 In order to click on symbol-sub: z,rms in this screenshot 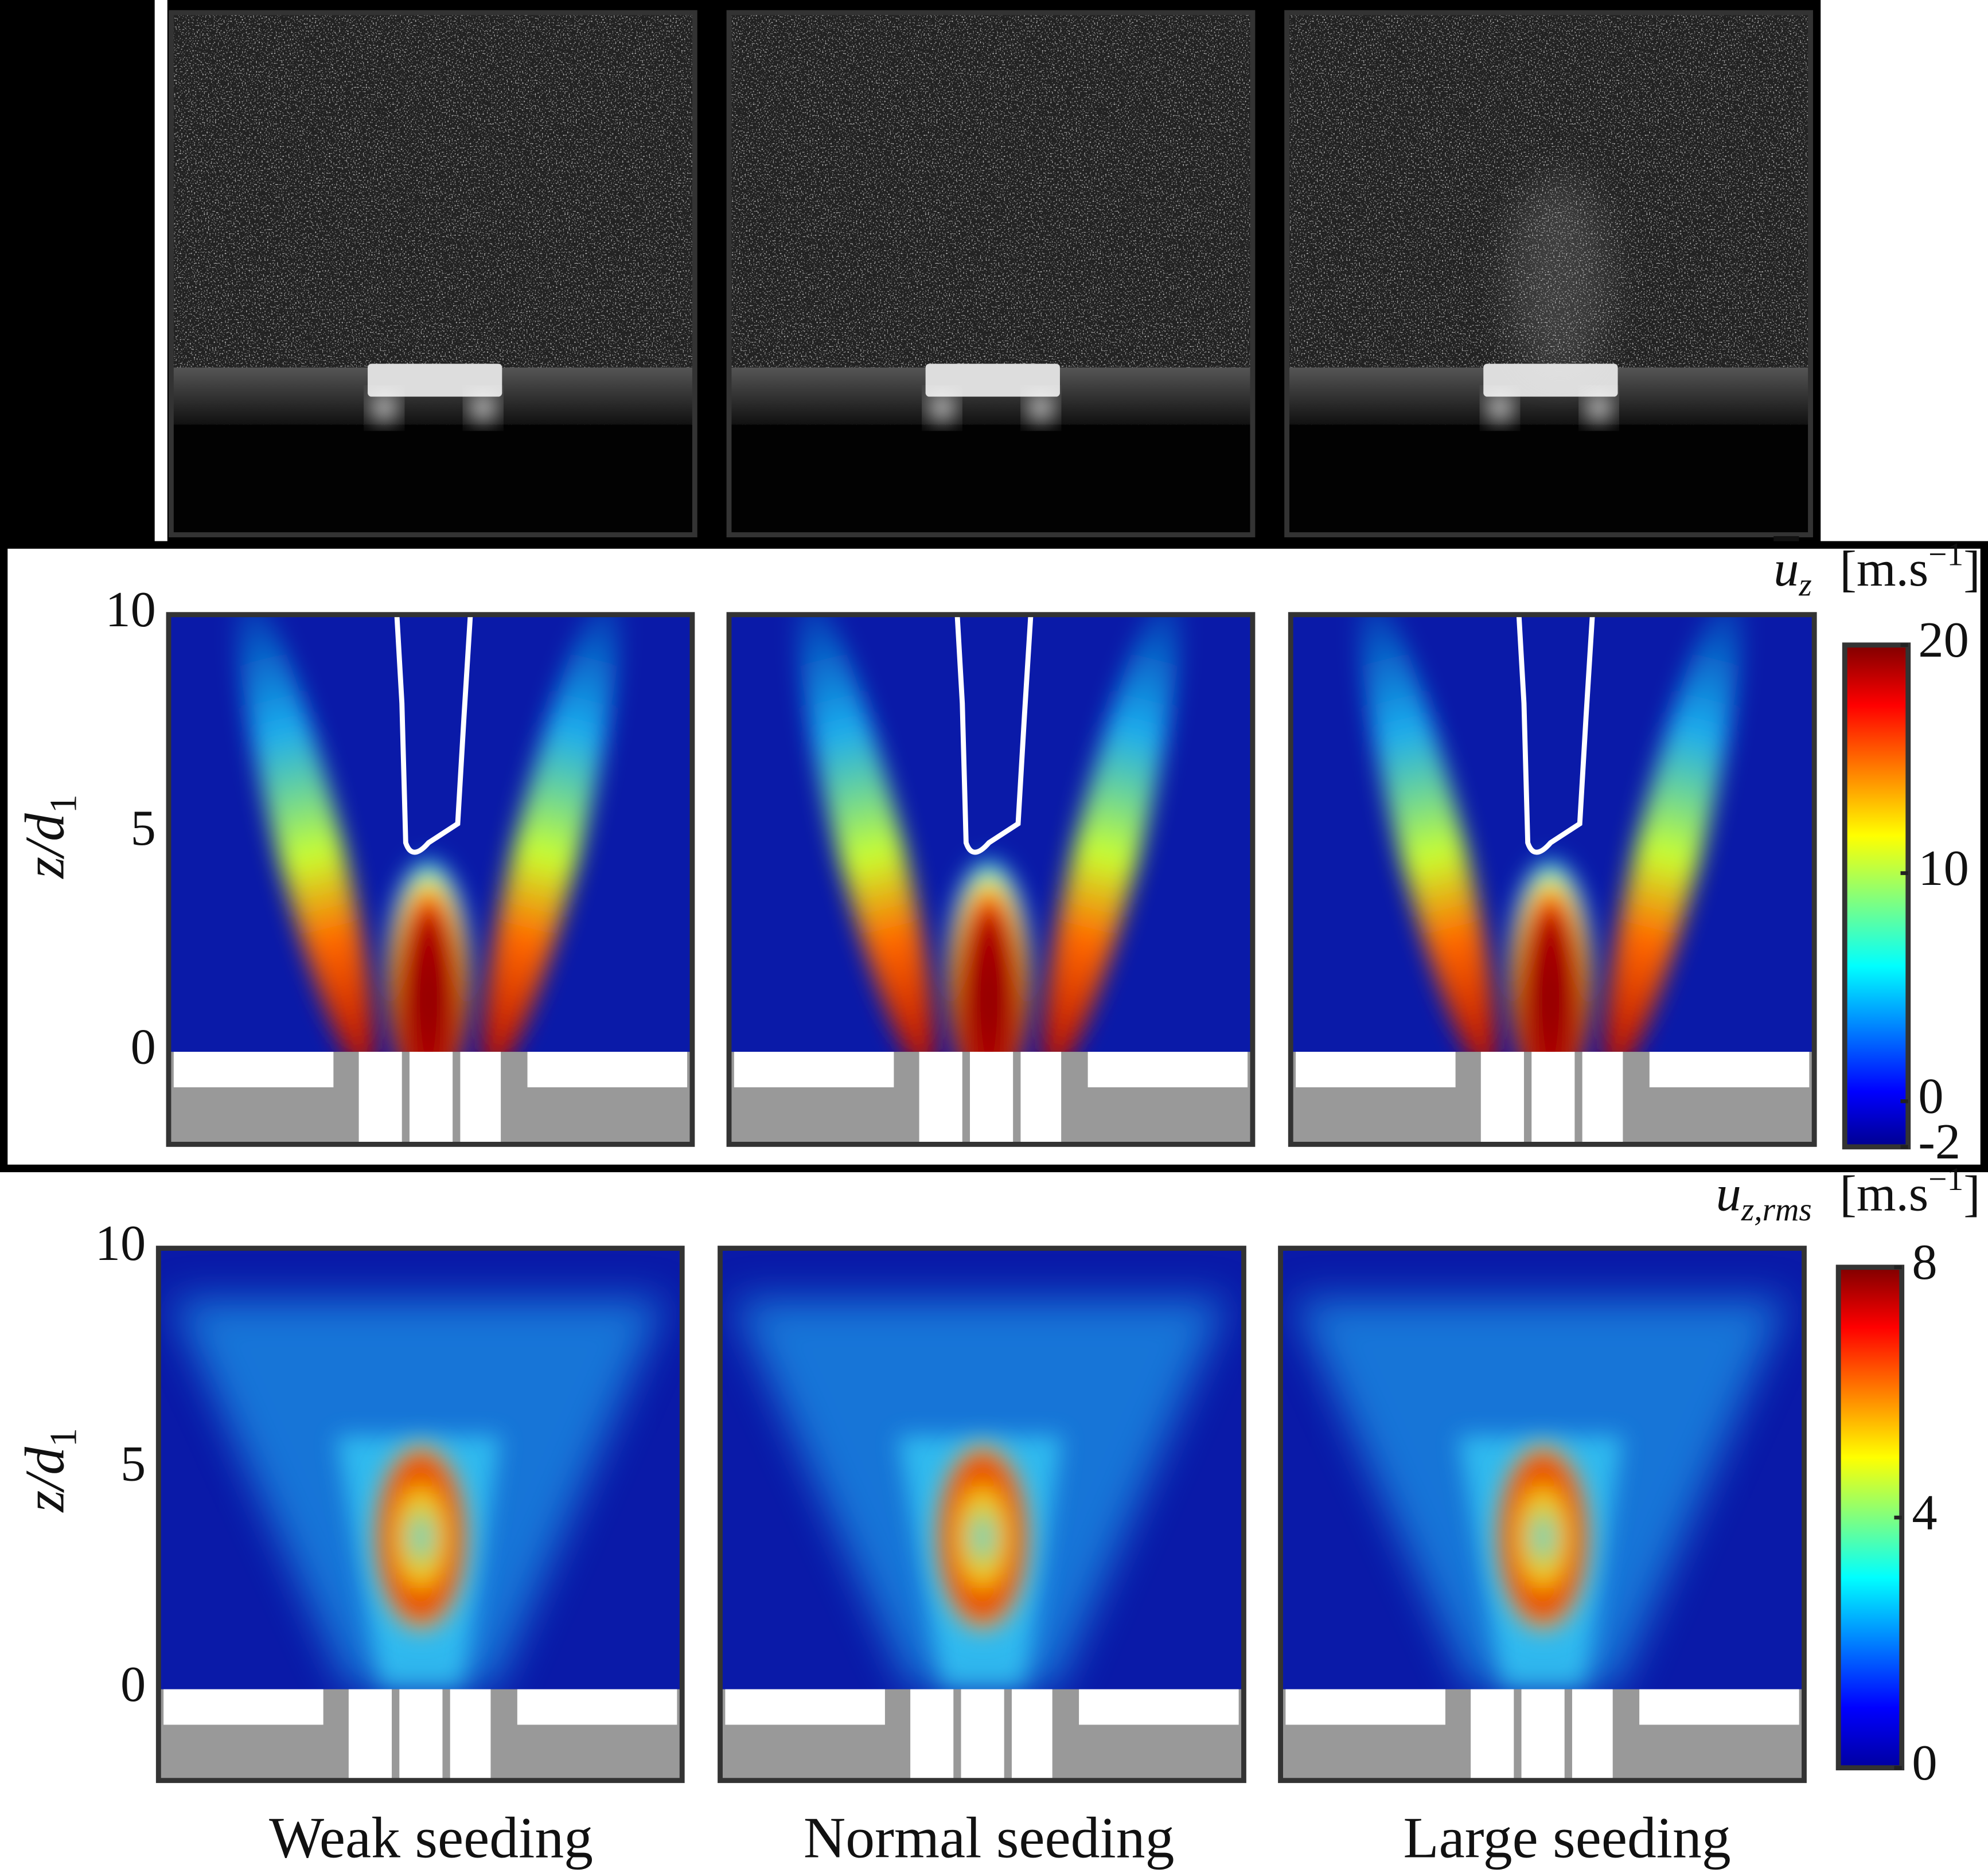, I will do `click(1776, 1210)`.